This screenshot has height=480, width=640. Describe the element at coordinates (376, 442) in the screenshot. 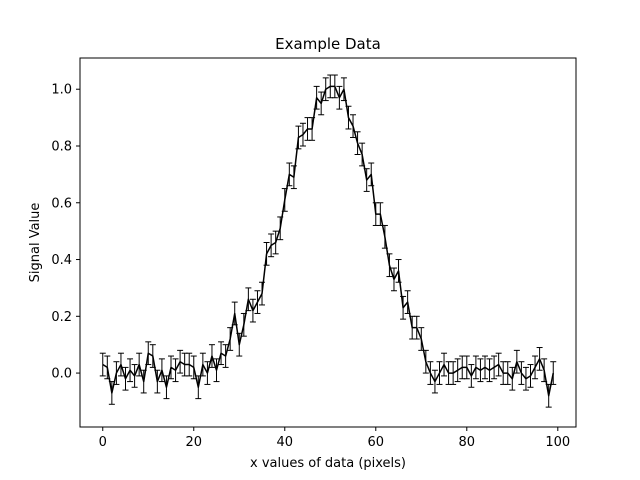

I see `x-tick-label: 60` at that location.